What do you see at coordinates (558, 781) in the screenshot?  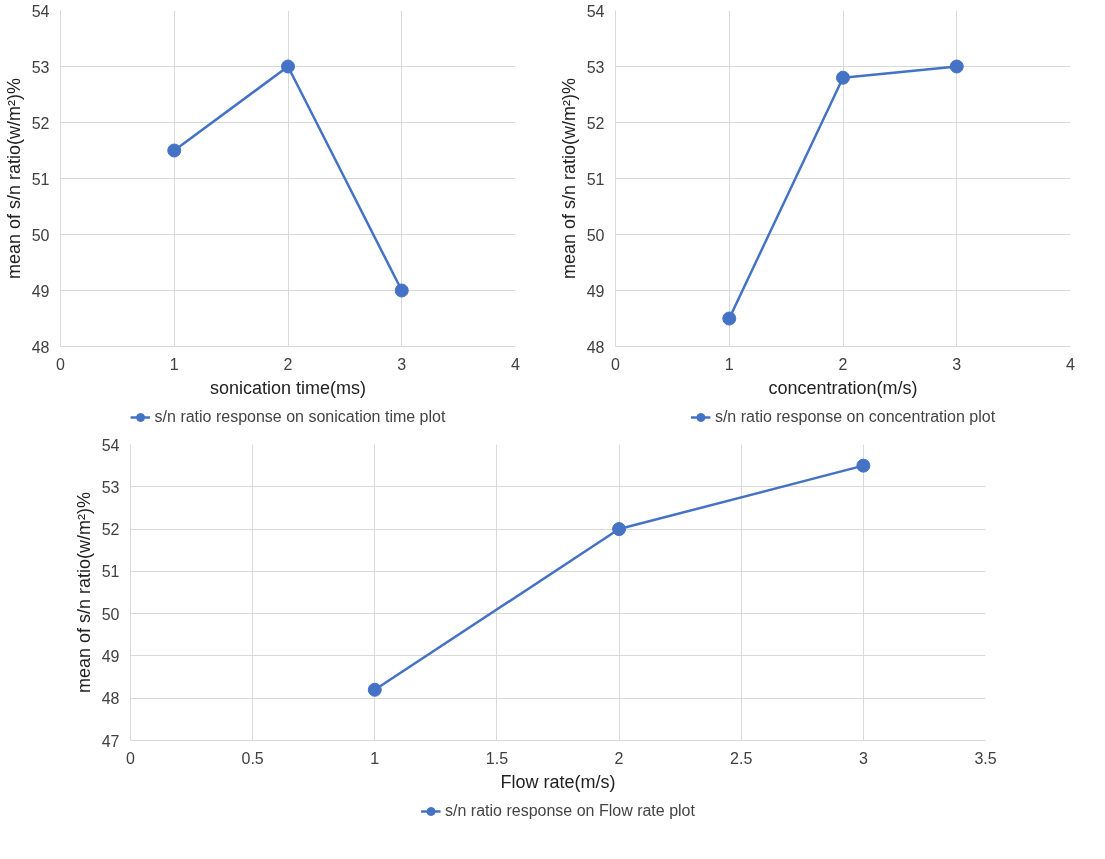 I see `x-axis-title: Flow rate(m/s)` at bounding box center [558, 781].